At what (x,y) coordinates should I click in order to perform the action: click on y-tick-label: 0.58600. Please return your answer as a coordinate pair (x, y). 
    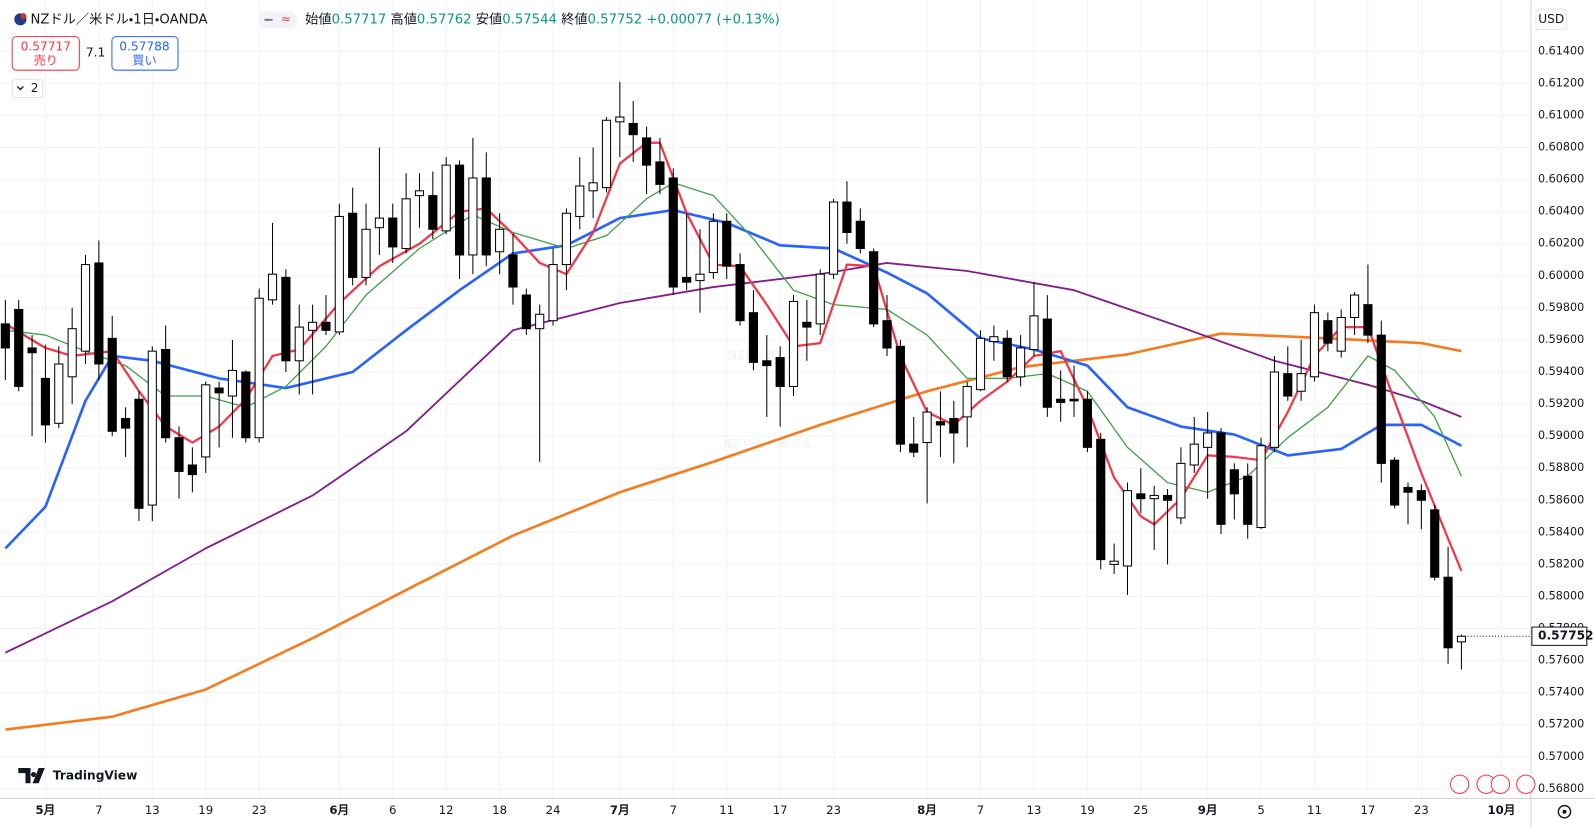
    Looking at the image, I should click on (1561, 499).